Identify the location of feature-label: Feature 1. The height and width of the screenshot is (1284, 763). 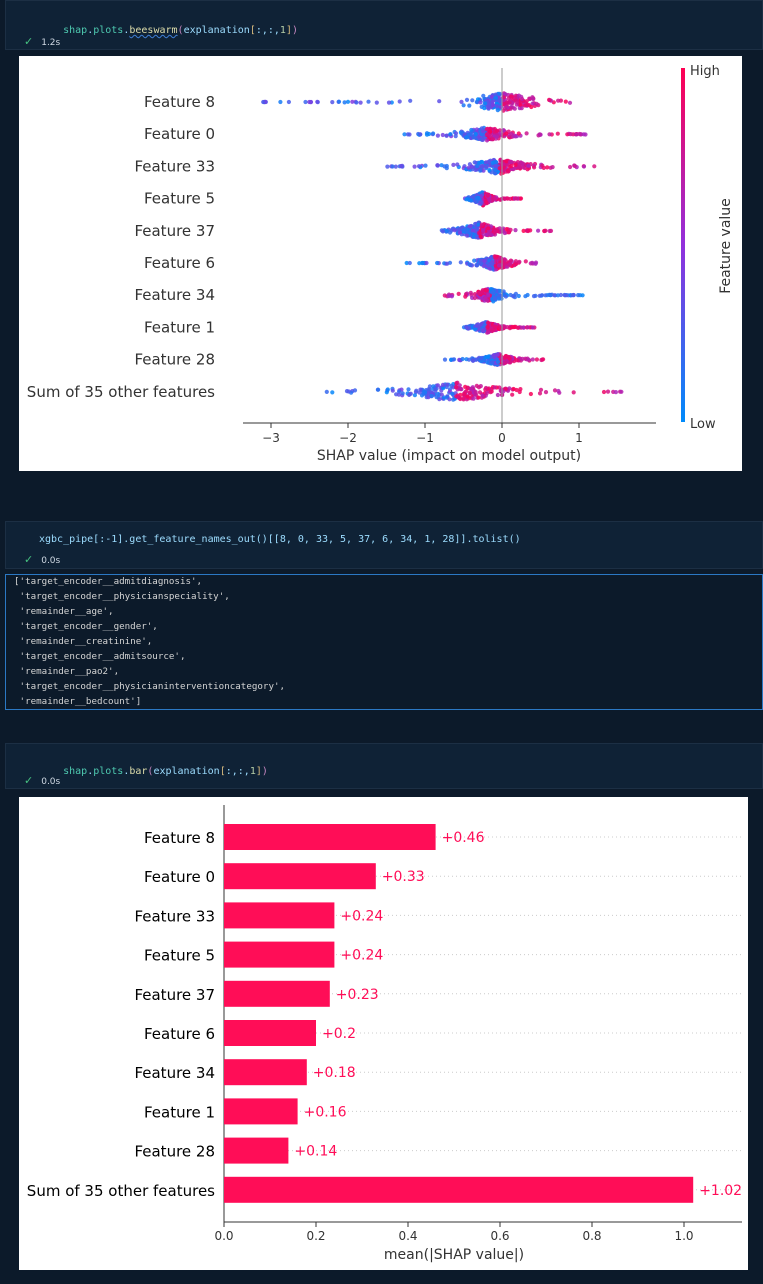
(179, 327).